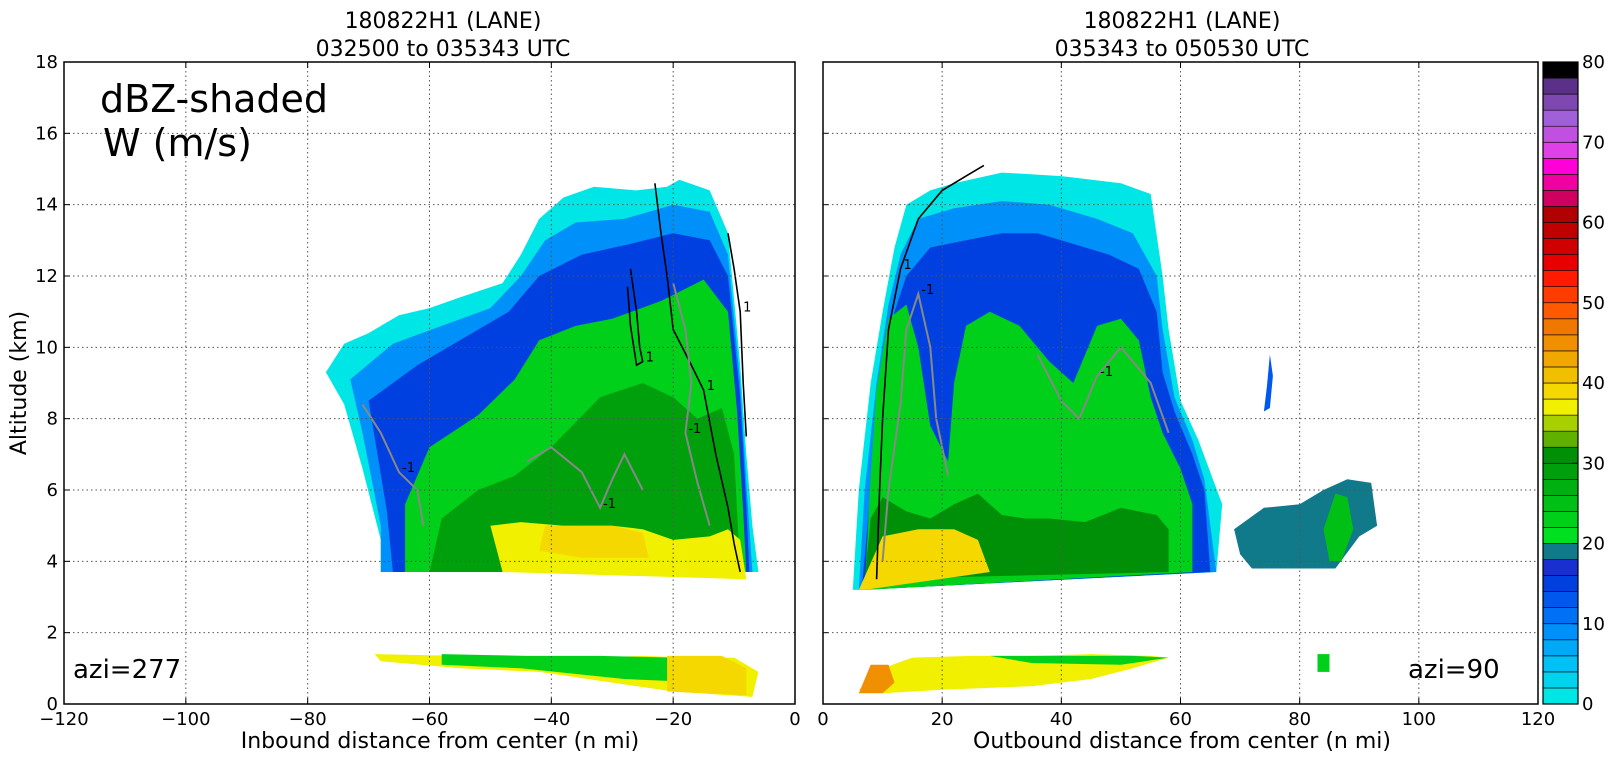 The height and width of the screenshot is (762, 1615). What do you see at coordinates (127, 670) in the screenshot?
I see `left-azimuth-label: azi=277` at bounding box center [127, 670].